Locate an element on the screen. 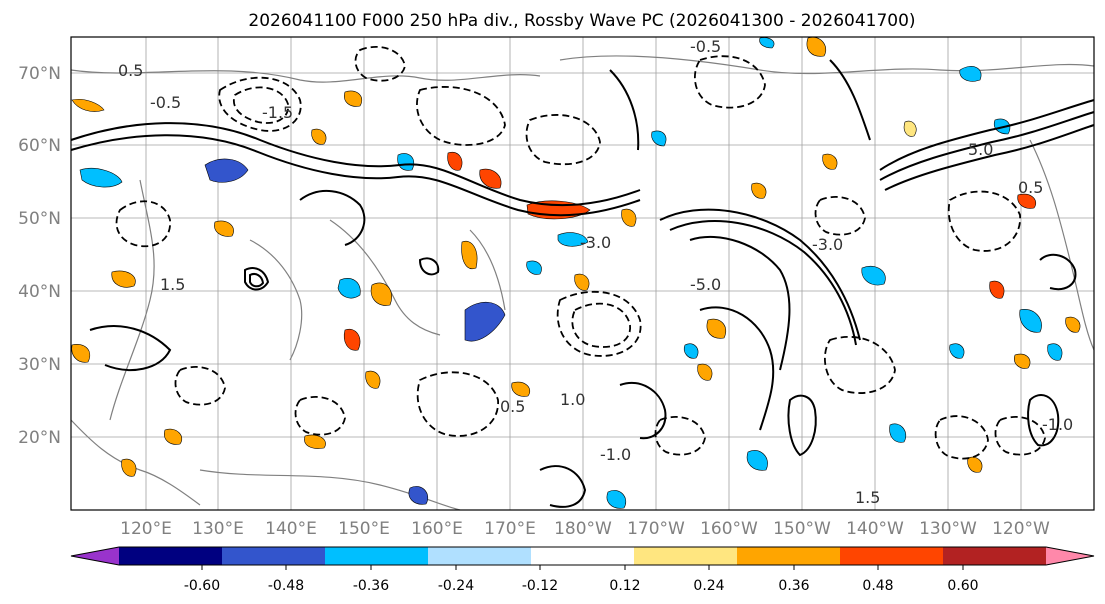  colorbar-tick-label: -0.36 is located at coordinates (371, 586).